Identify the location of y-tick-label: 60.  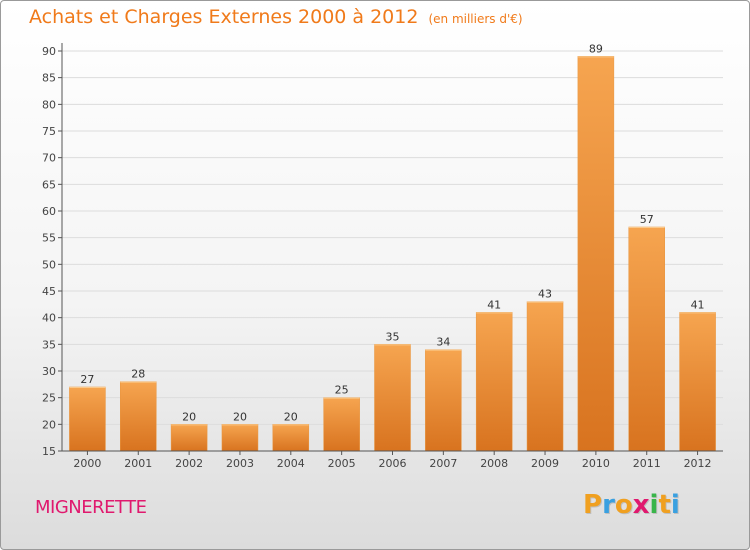
(49, 211).